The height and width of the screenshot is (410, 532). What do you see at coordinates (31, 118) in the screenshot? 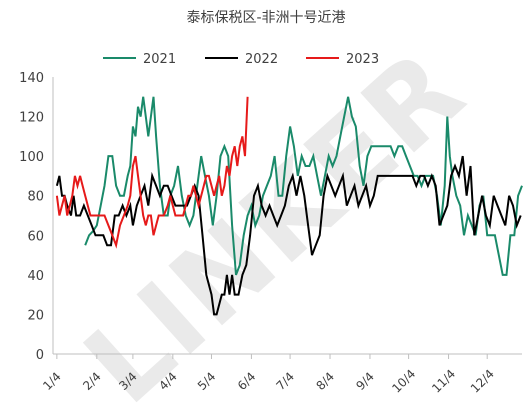
I see `y-tick-label: 120` at bounding box center [31, 118].